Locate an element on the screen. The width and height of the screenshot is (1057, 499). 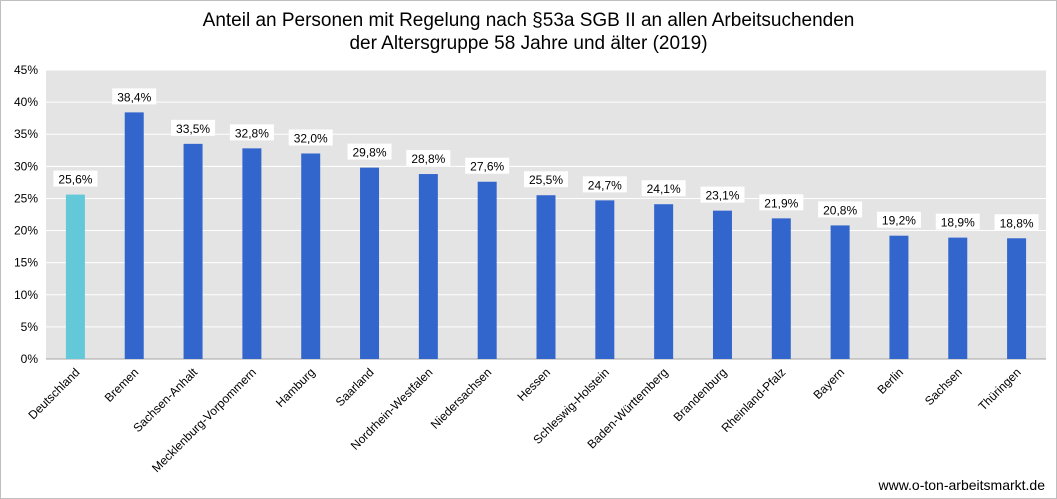
data-label: 24,1% is located at coordinates (664, 189).